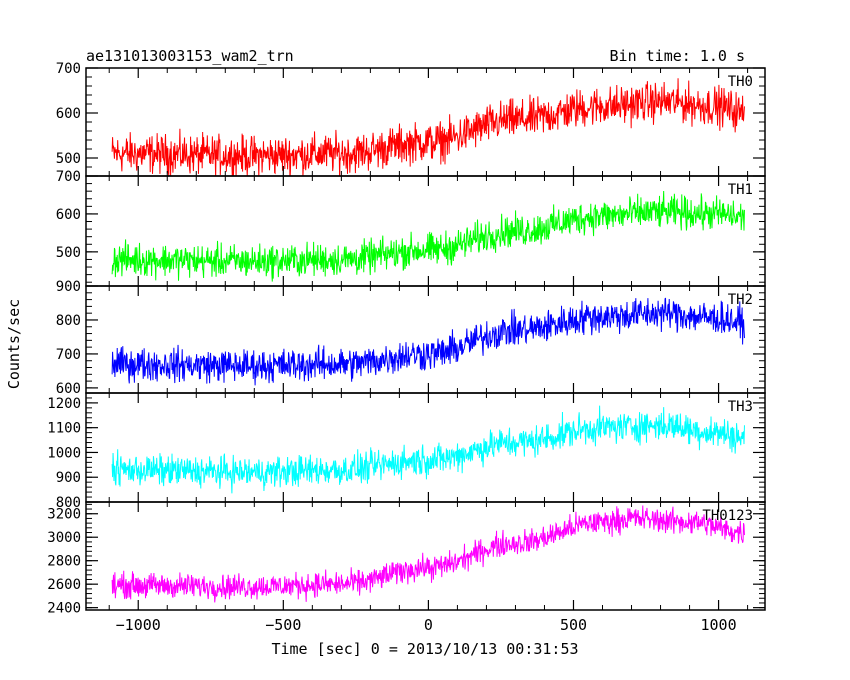 The image size is (850, 680). Describe the element at coordinates (14, 344) in the screenshot. I see `y-axis-label: Counts/sec` at that location.